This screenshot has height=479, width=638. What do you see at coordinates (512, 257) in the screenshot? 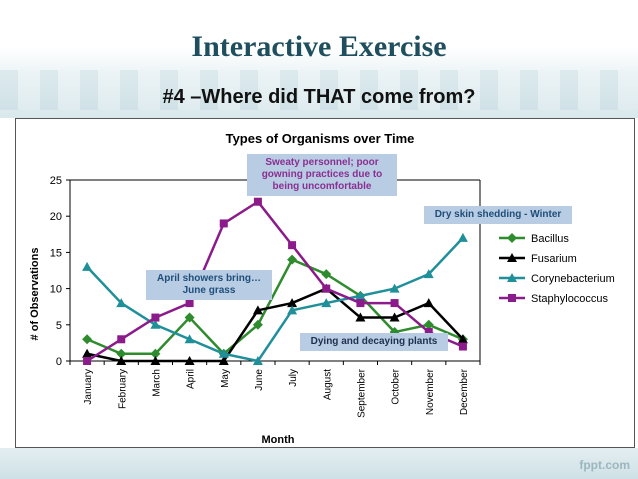
I see `legend-marker-fusarium` at bounding box center [512, 257].